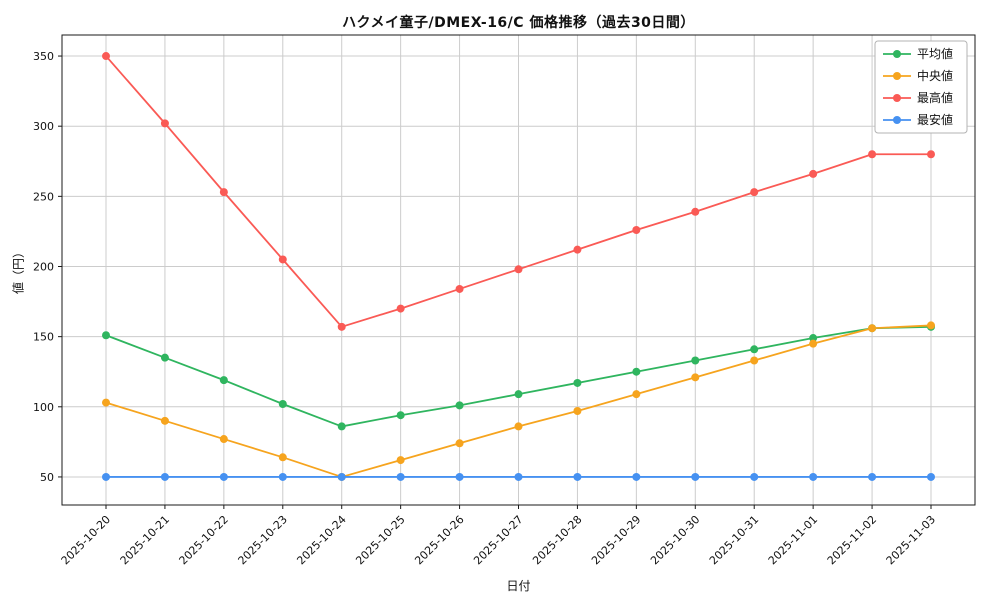 Image resolution: width=1000 pixels, height=600 pixels. Describe the element at coordinates (557, 540) in the screenshot. I see `x-tick-label: 2025-10-28` at that location.